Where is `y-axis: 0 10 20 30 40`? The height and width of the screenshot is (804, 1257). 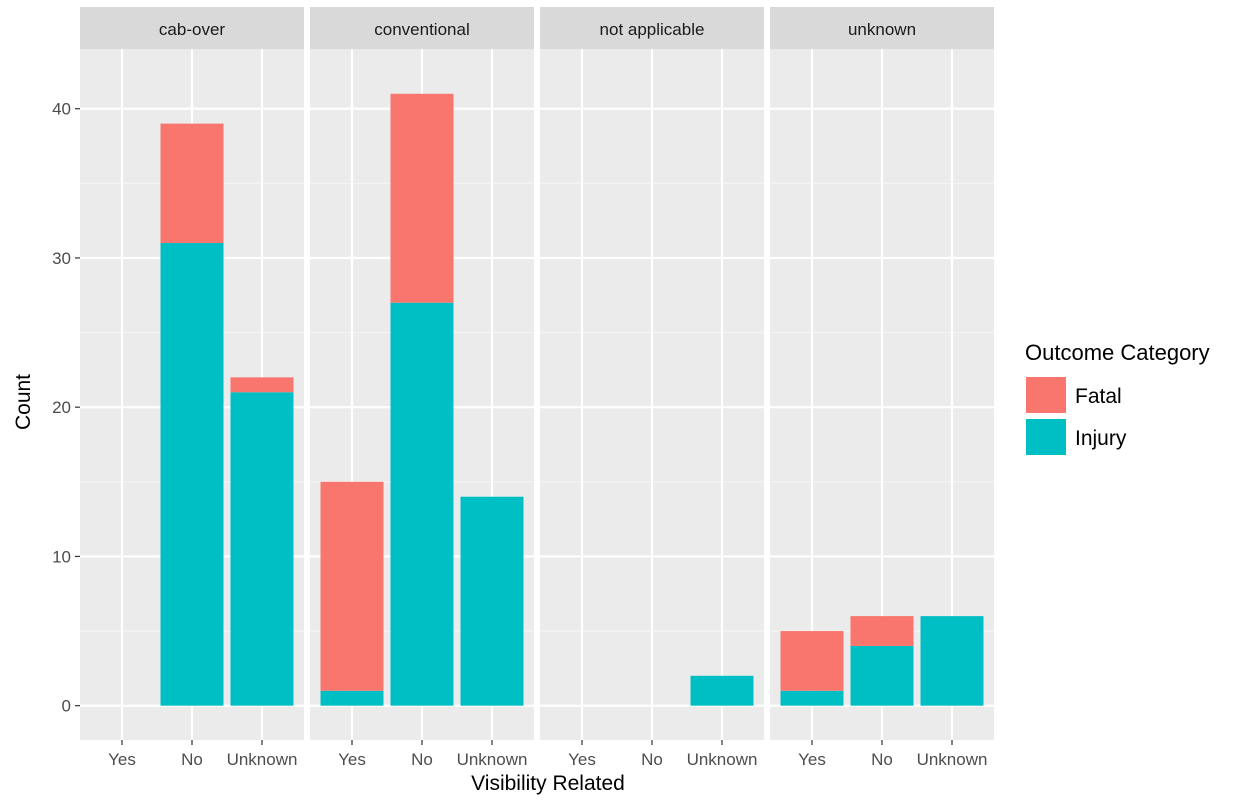 y-axis: 0 10 20 30 40 is located at coordinates (66, 408).